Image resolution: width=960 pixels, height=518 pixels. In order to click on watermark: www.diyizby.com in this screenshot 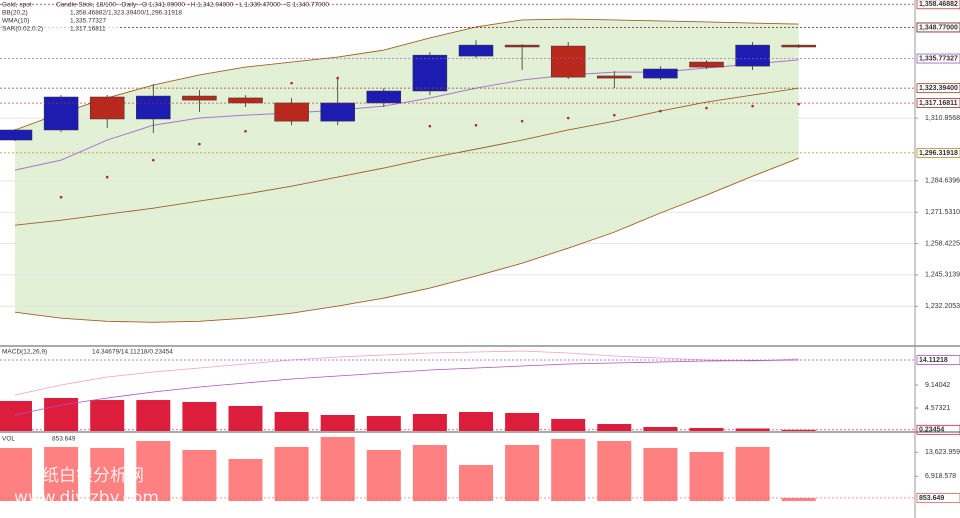, I will do `click(86, 498)`.